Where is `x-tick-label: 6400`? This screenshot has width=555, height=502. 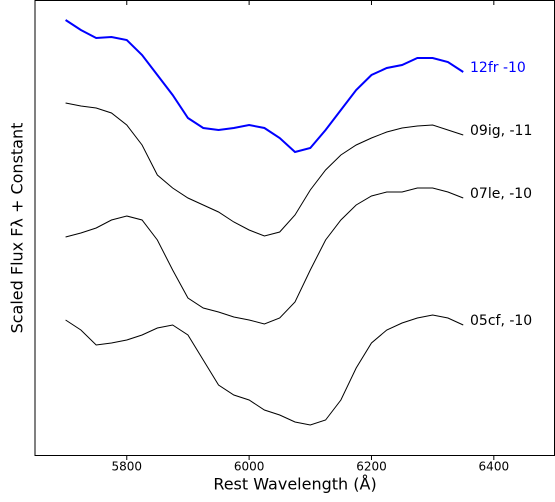 x-tick-label: 6400 is located at coordinates (494, 467).